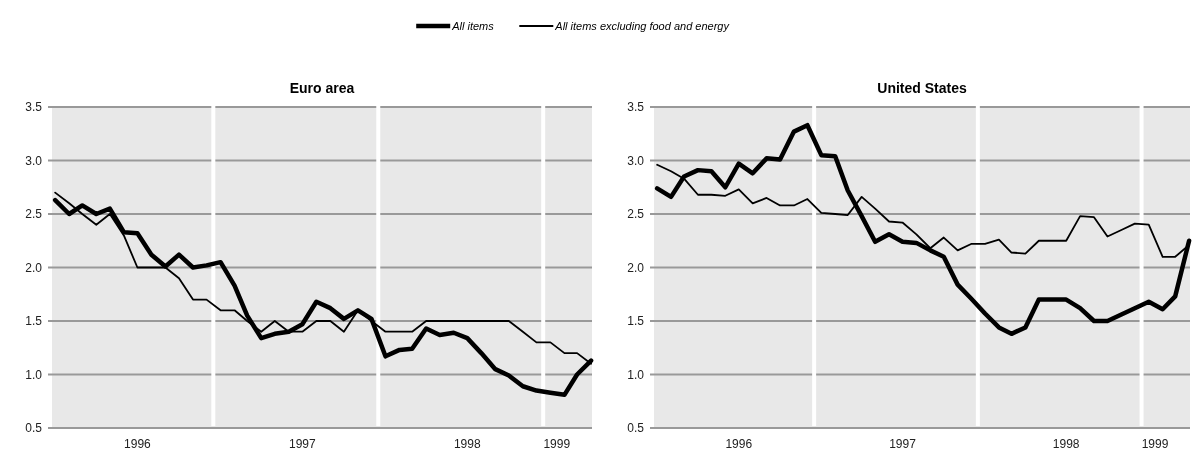 This screenshot has width=1192, height=460. Describe the element at coordinates (642, 25) in the screenshot. I see `legend-label: All items excluding food and energy` at that location.